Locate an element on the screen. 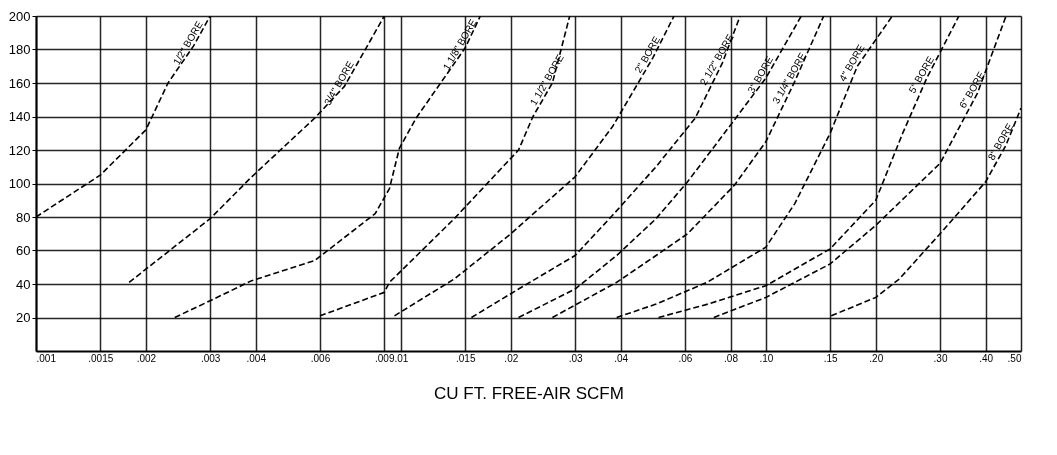 Image resolution: width=1057 pixels, height=455 pixels. x-tick-label: .004 is located at coordinates (256, 358).